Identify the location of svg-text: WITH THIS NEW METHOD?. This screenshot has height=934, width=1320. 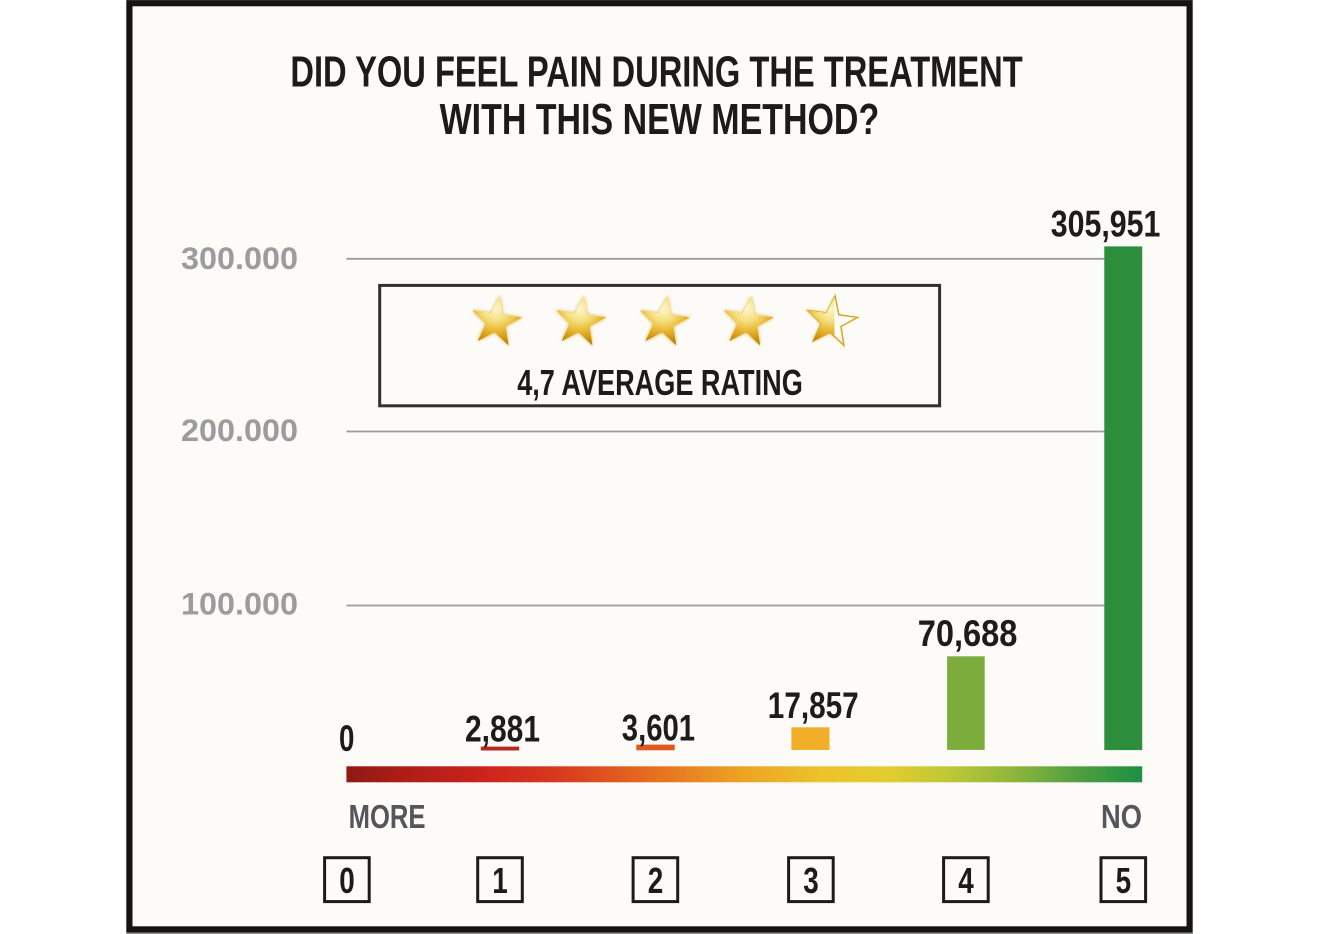
(660, 119).